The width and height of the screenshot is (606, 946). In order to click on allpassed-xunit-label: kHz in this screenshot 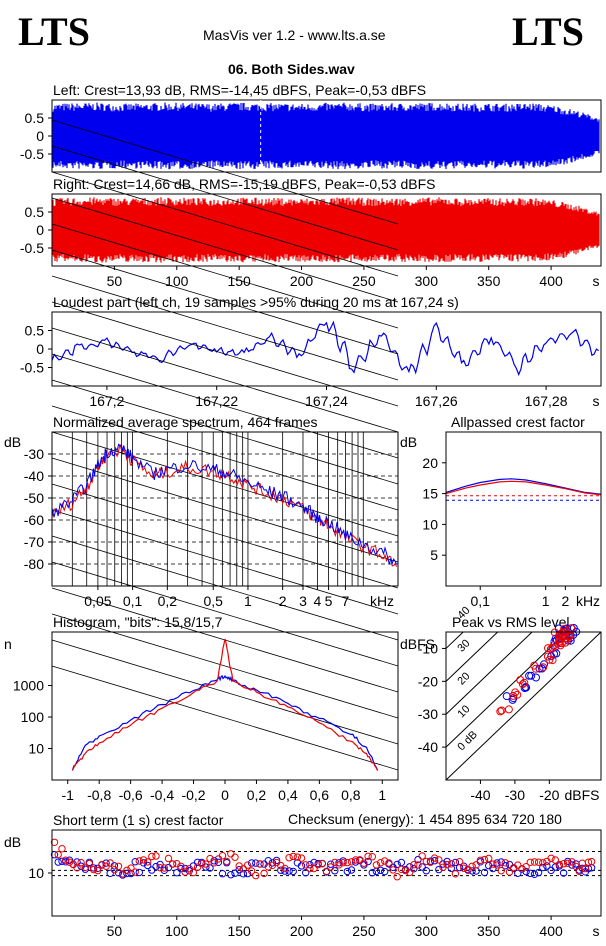, I will do `click(588, 601)`.